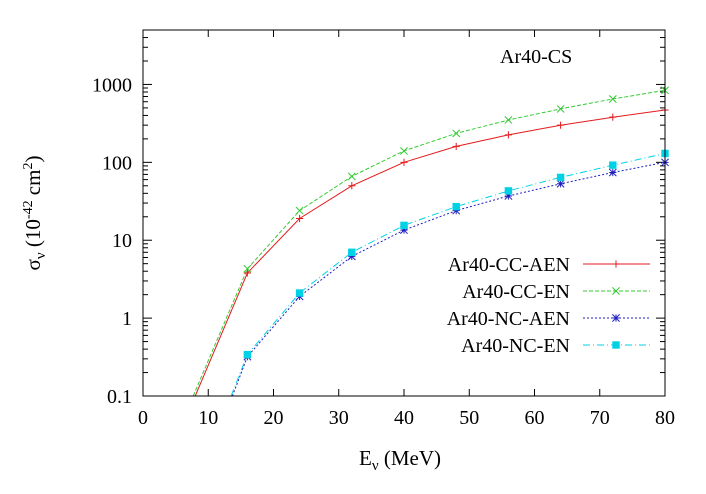 The image size is (706, 494). What do you see at coordinates (112, 85) in the screenshot?
I see `y-tick-label: 1000` at bounding box center [112, 85].